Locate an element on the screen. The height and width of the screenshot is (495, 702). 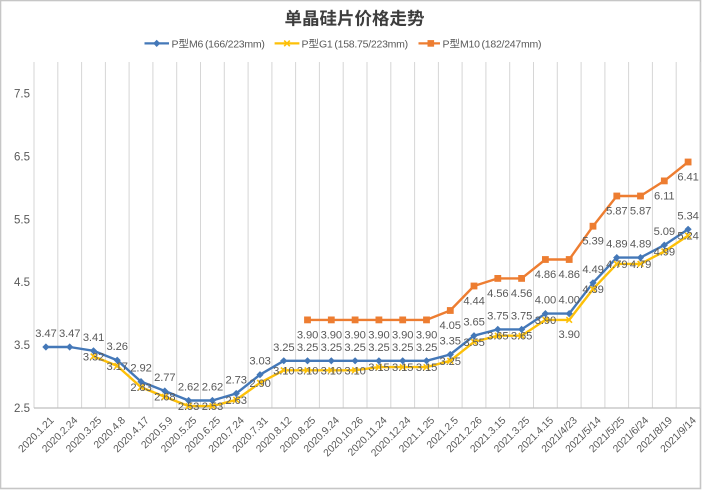
svg-text: 7.5 is located at coordinates (22, 95).